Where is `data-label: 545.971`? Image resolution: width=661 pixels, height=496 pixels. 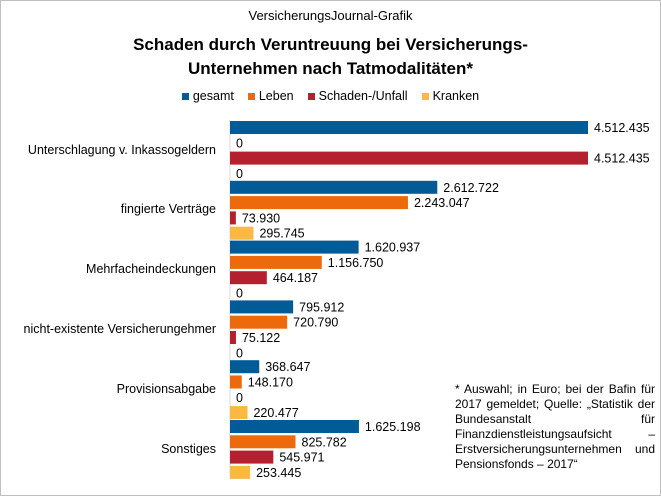 data-label: 545.971 is located at coordinates (301, 458).